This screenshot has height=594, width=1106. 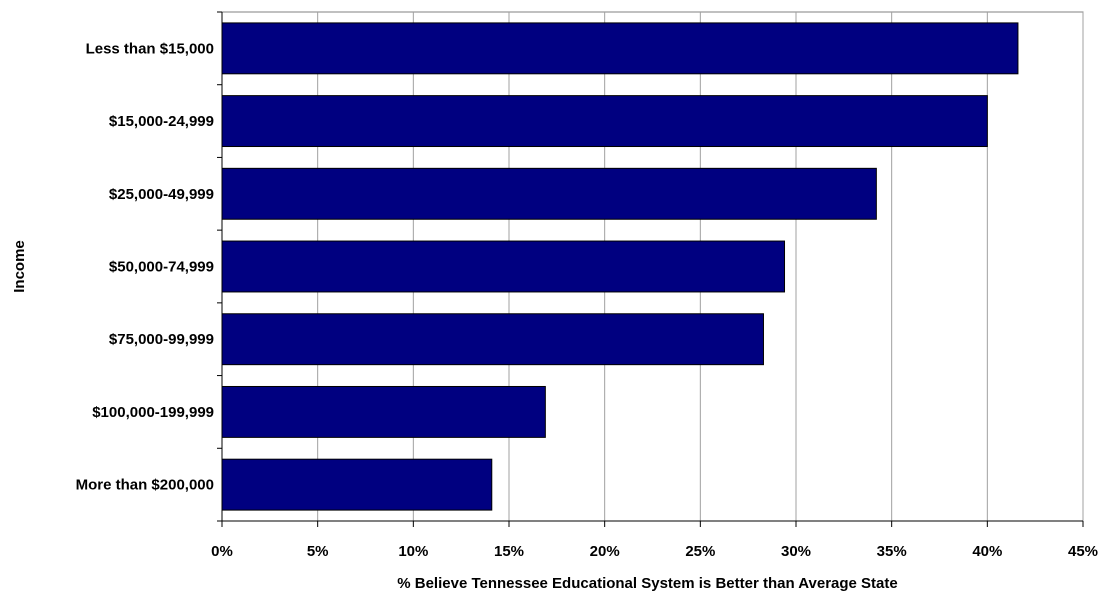 I want to click on y-tick-label: $25,000-49,999, so click(x=161, y=194).